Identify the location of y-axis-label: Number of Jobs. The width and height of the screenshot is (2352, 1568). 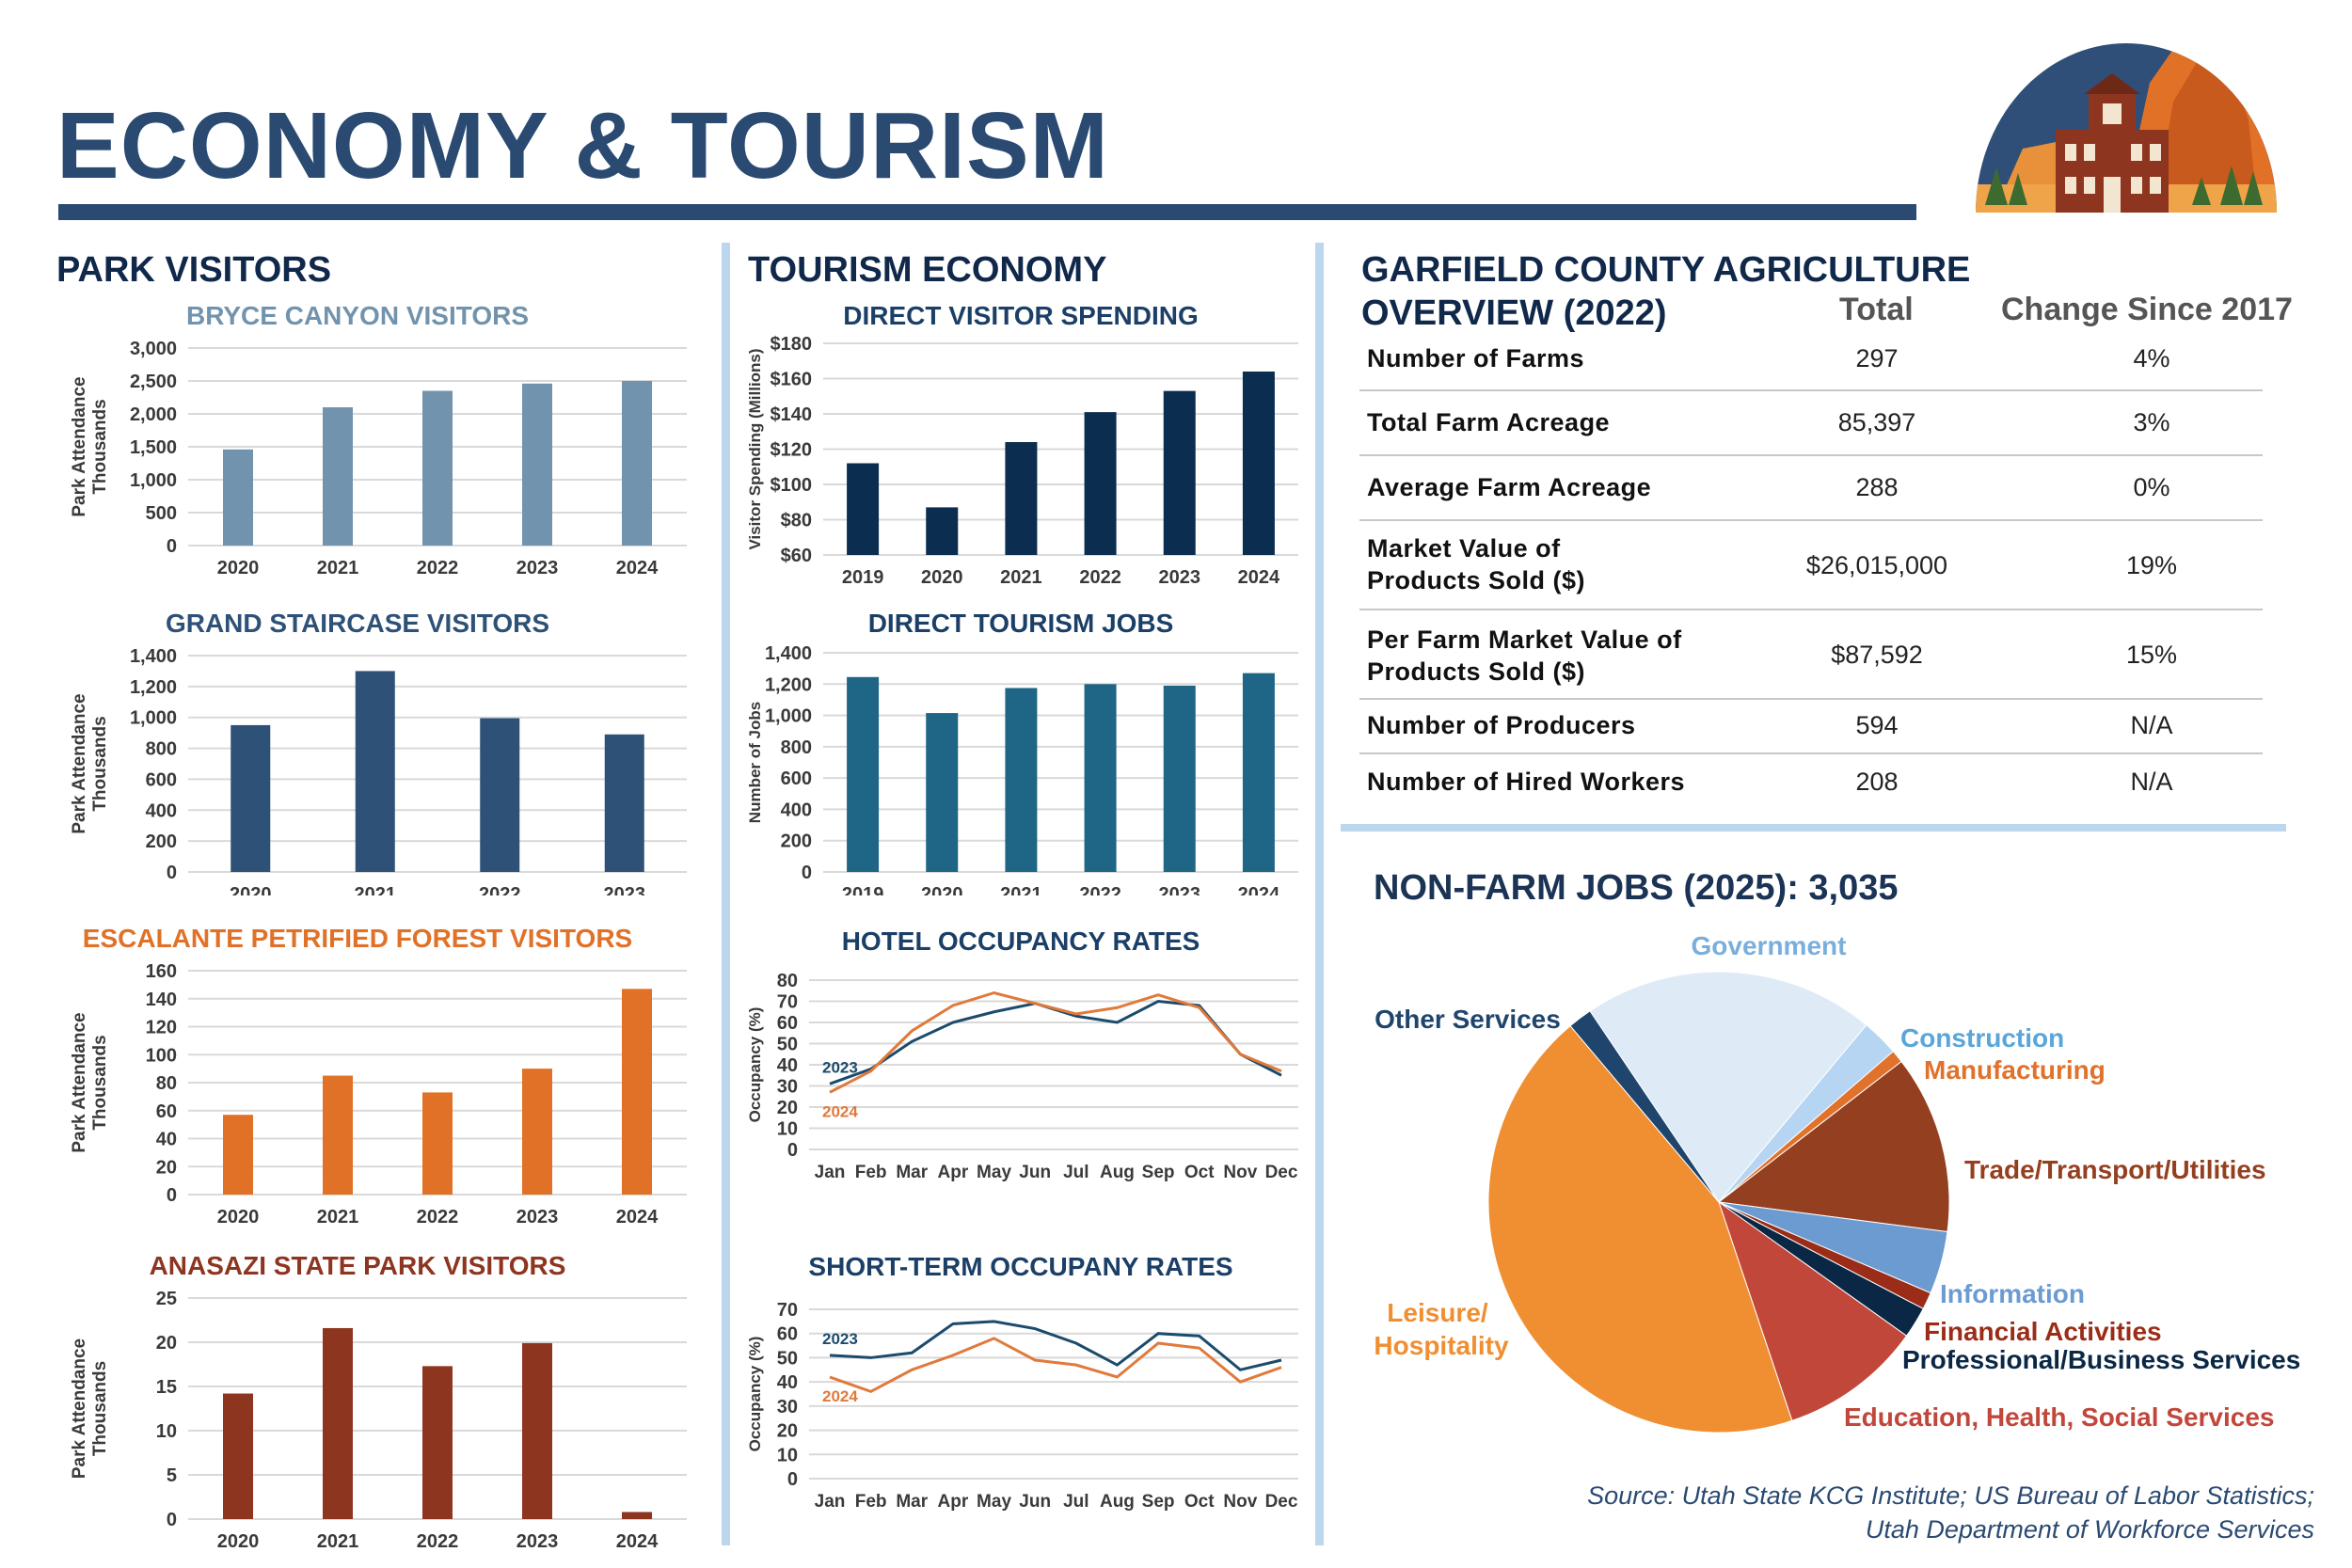
(755, 762).